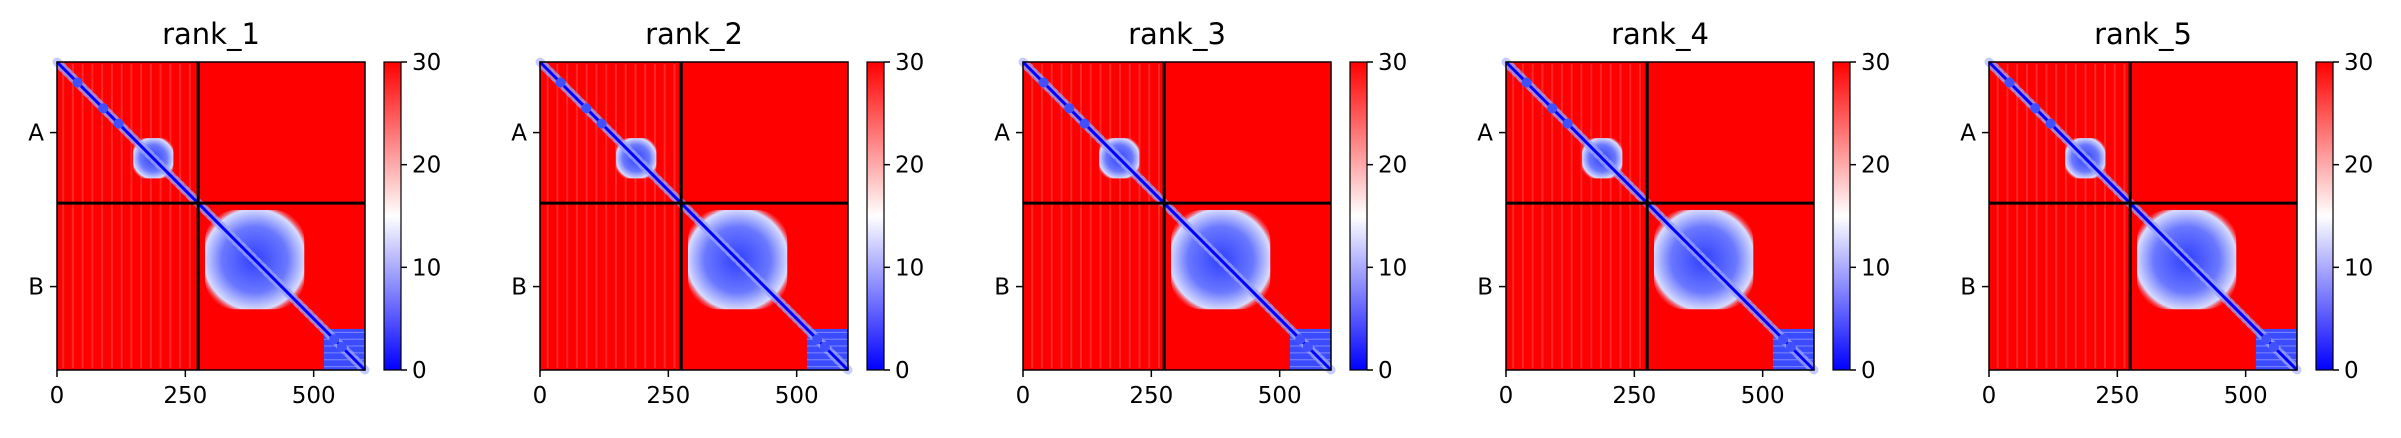  Describe the element at coordinates (1968, 134) in the screenshot. I see `y-tick-label: A` at that location.